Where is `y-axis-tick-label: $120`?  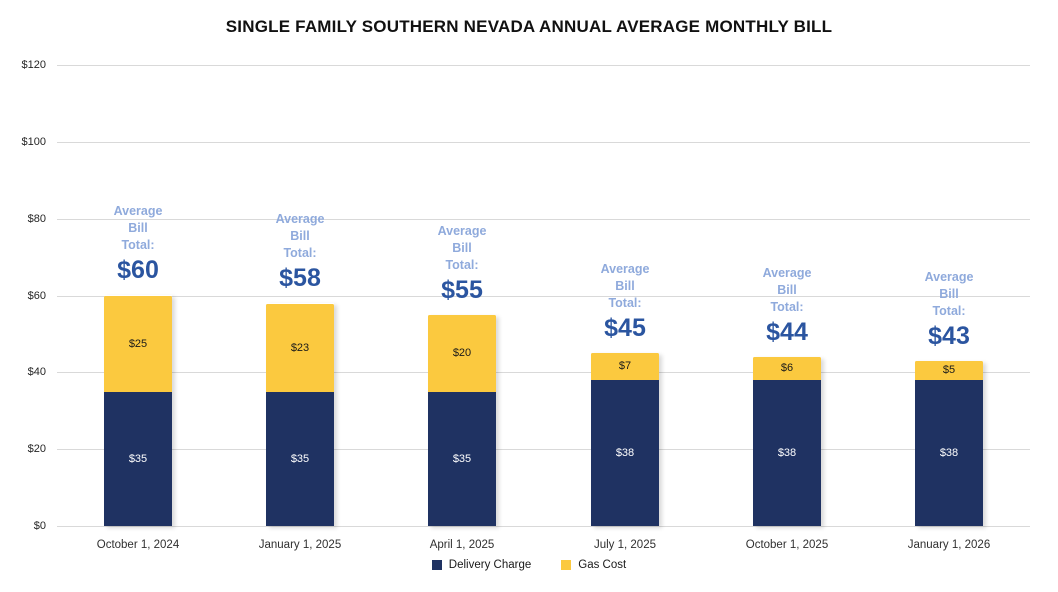 y-axis-tick-label: $120 is located at coordinates (33, 65).